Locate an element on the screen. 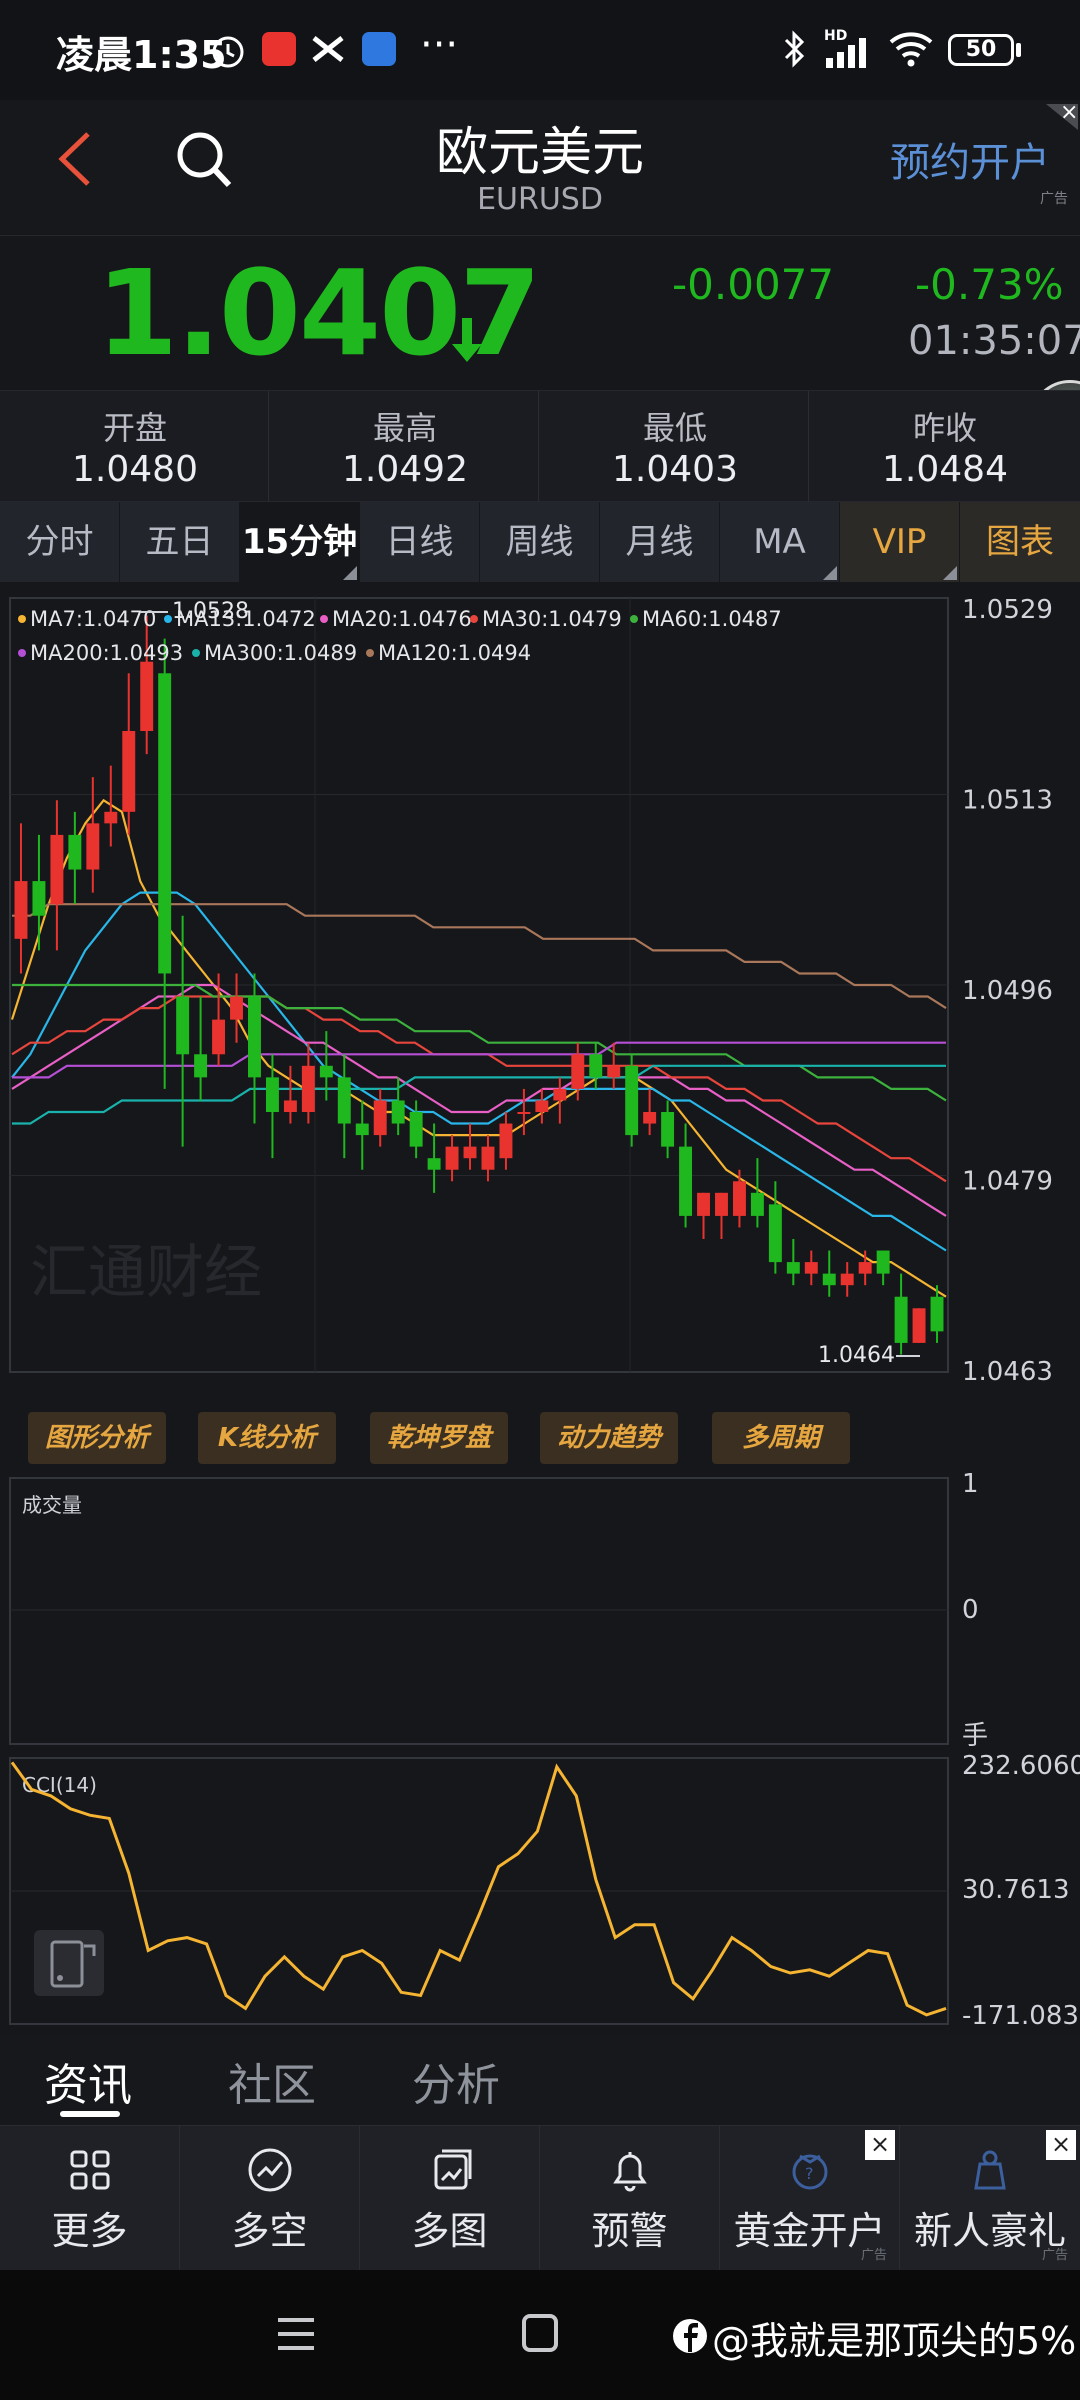 This screenshot has width=1080, height=2400. multi-period-button: 多周期 is located at coordinates (781, 1438).